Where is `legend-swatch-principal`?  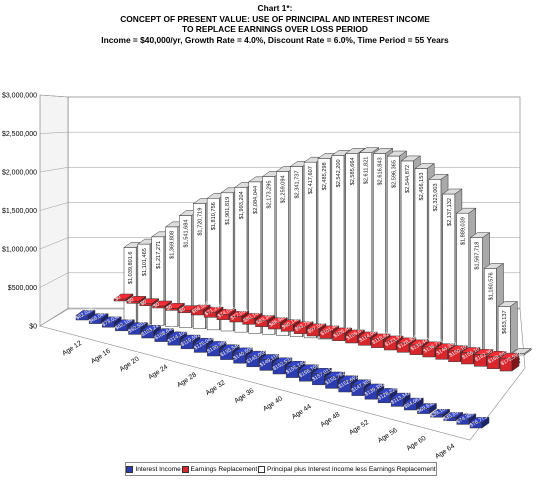 legend-swatch-principal is located at coordinates (261, 469).